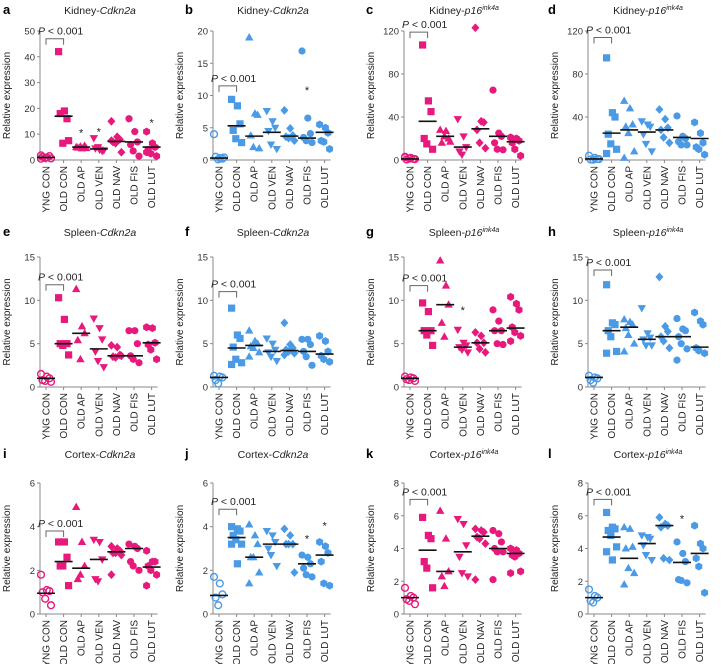 This screenshot has width=722, height=664. I want to click on significance-star: *, so click(463, 311).